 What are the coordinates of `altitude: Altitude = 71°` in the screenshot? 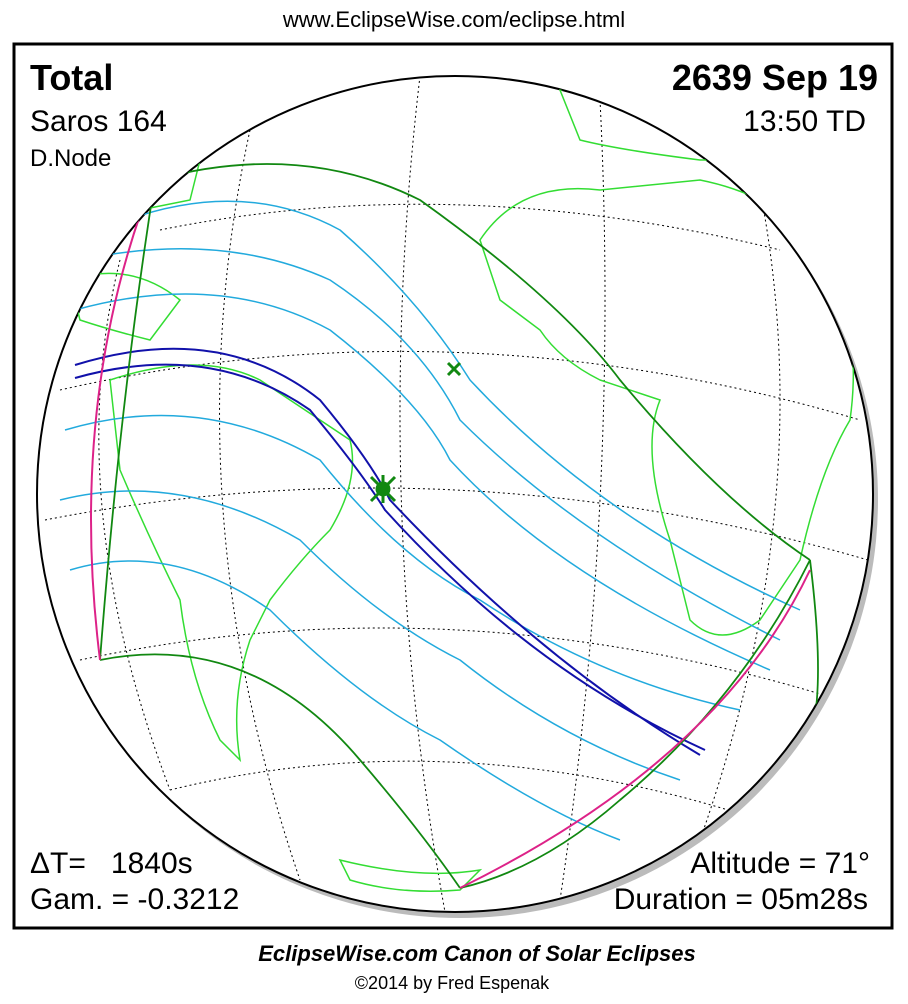 It's located at (780, 863).